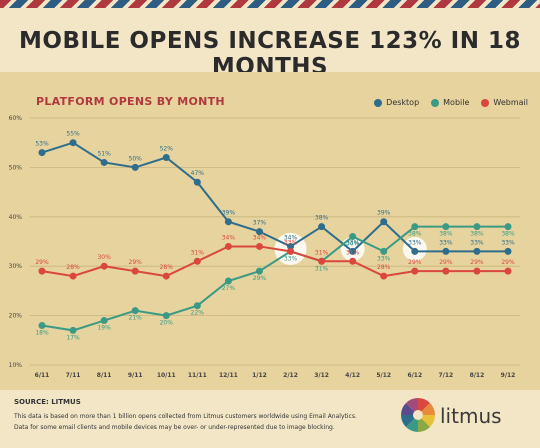  Describe the element at coordinates (228, 375) in the screenshot. I see `x-tick-label: 12/11` at that location.